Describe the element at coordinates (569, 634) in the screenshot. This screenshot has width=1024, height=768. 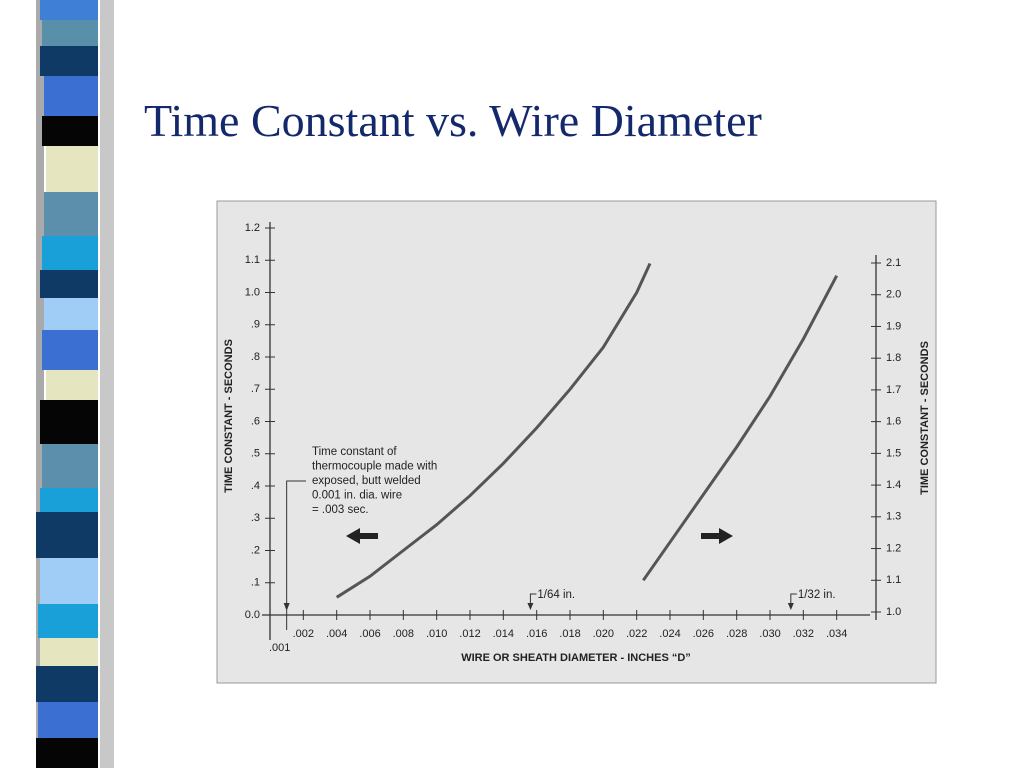
I see `x-tick-label: .018` at that location.